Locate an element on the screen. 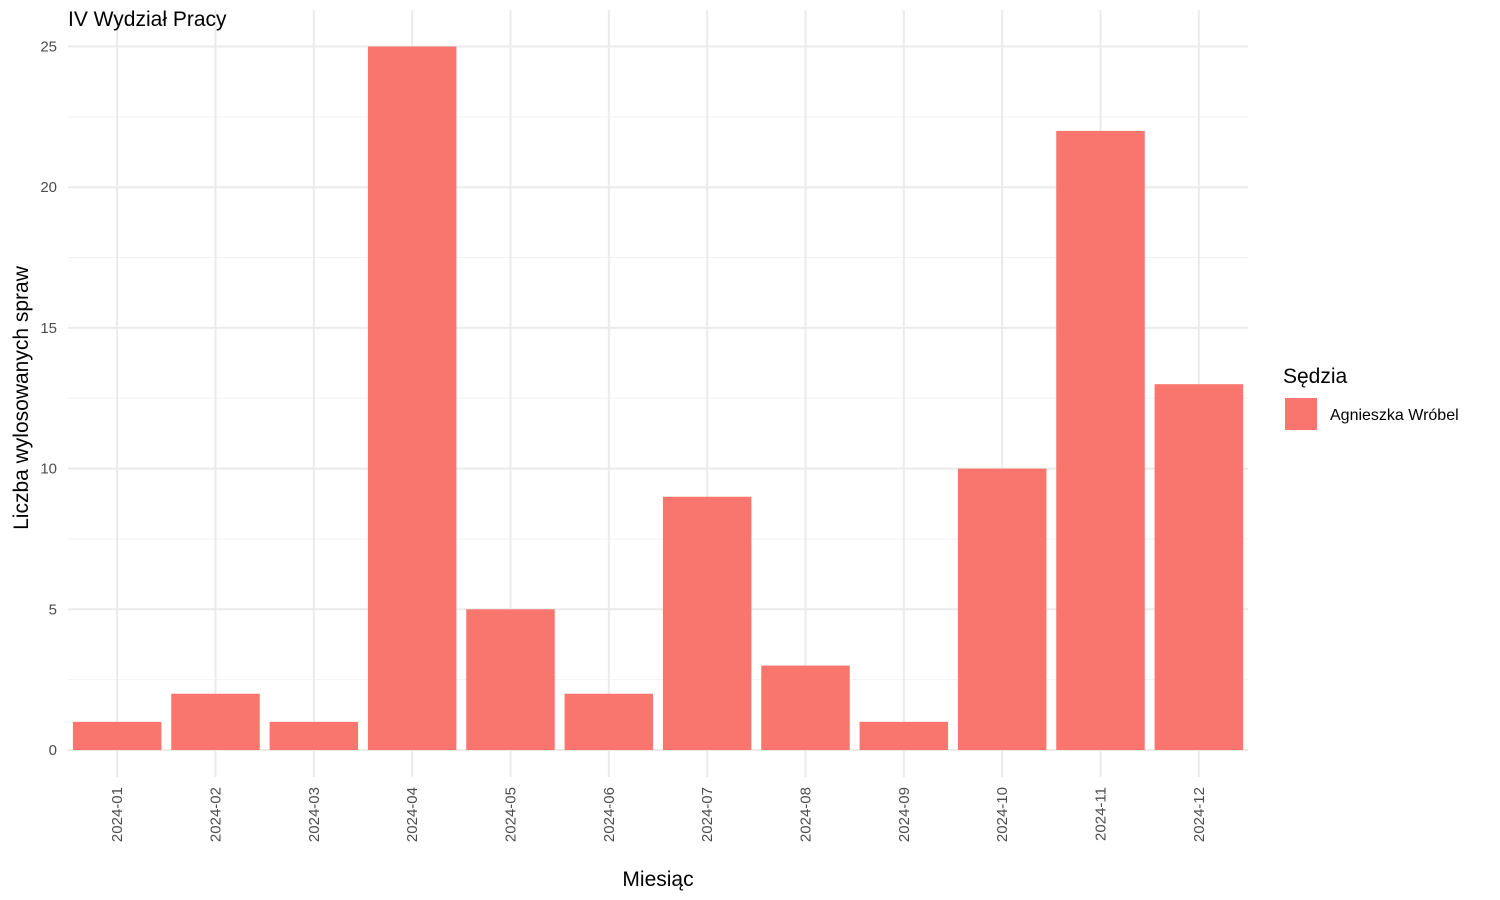 The height and width of the screenshot is (900, 1500). x-tick-label: 2024-10 is located at coordinates (1002, 814).